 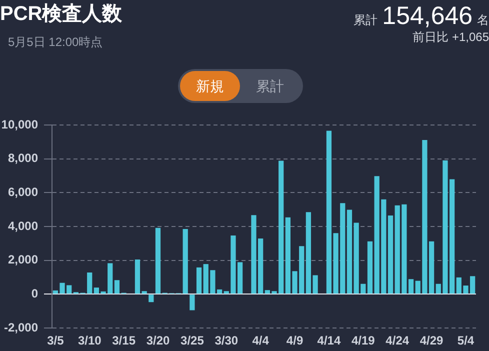 I want to click on x-tick-label: 4/14, so click(x=329, y=341).